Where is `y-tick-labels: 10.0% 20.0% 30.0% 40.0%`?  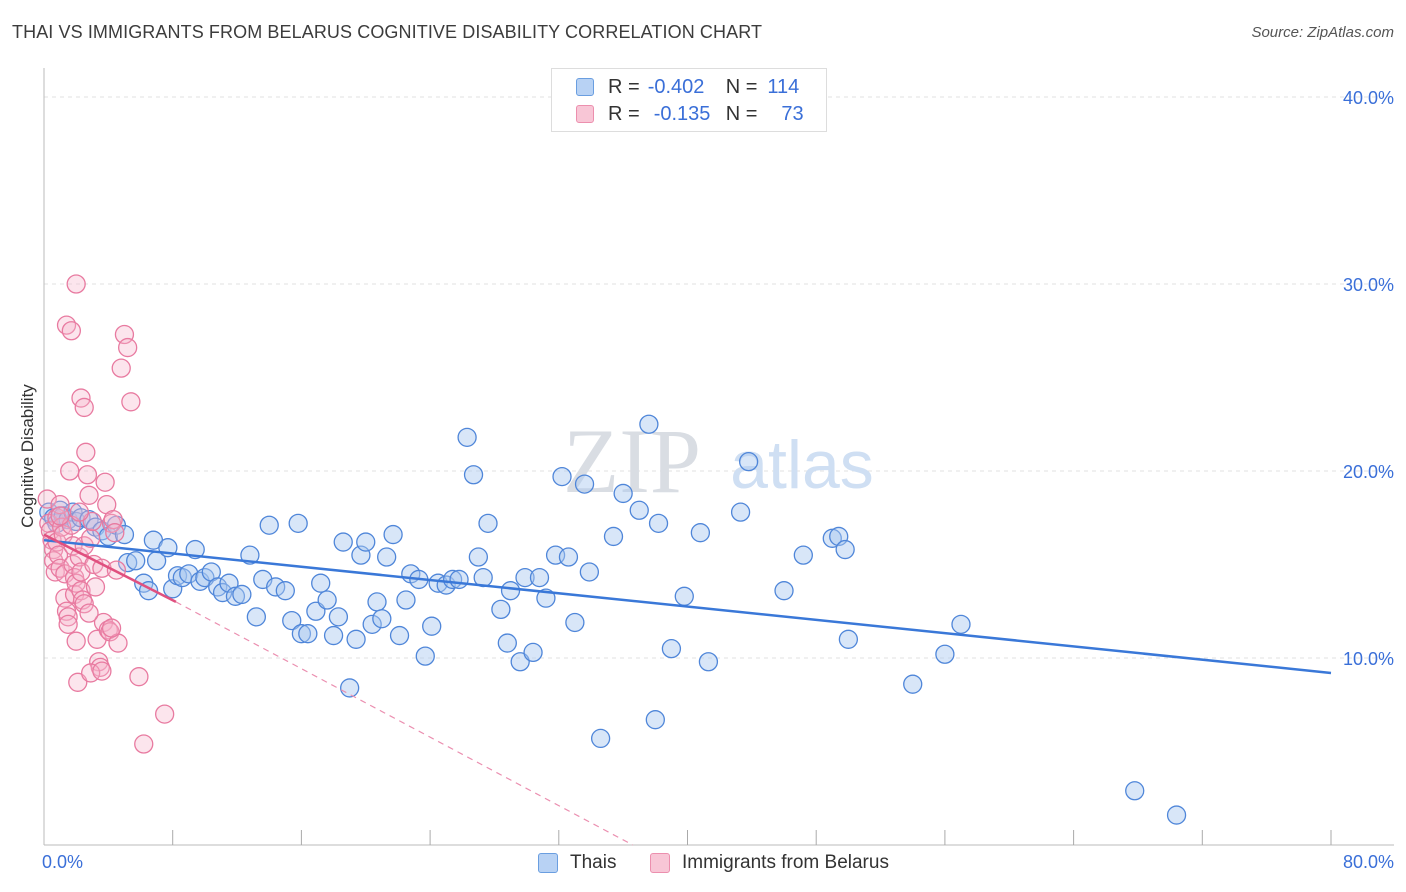
y-tick-labels: 10.0% 20.0% 30.0% 40.0% is located at coordinates (1368, 378).